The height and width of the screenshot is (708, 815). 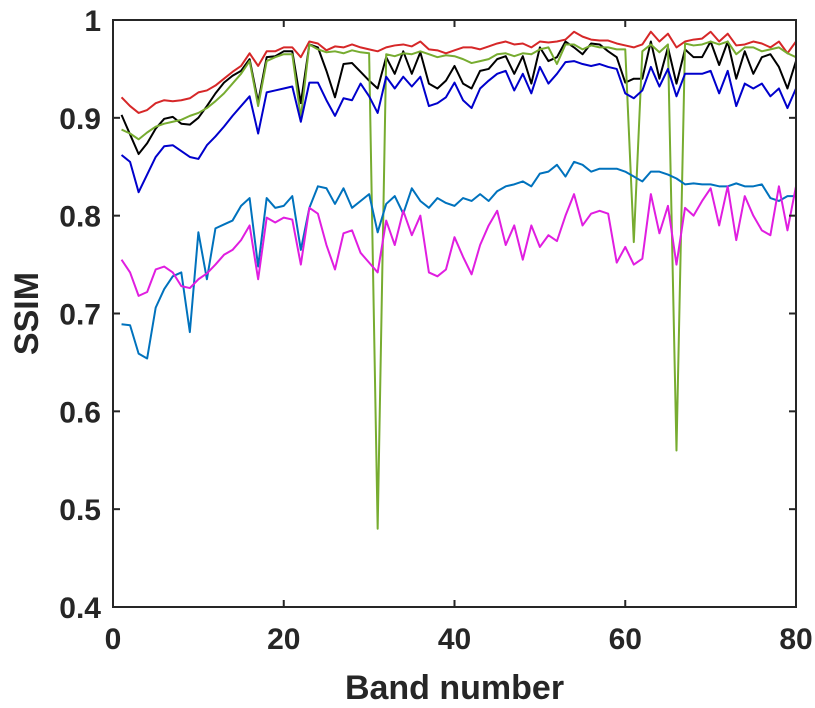 I want to click on y-tick-label: 0.6, so click(x=80, y=412).